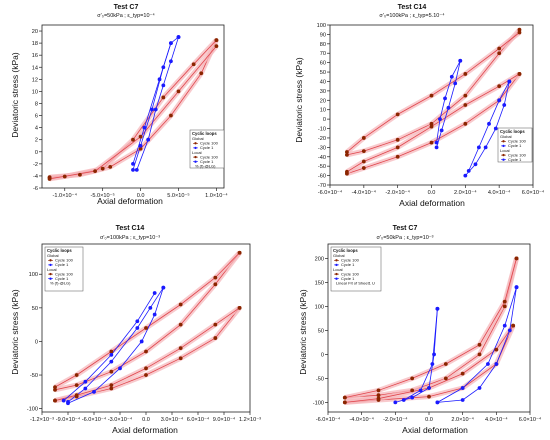 The height and width of the screenshot is (440, 550). Describe the element at coordinates (224, 419) in the screenshot. I see `x-tick-label: 9.0×10⁻⁴` at that location.